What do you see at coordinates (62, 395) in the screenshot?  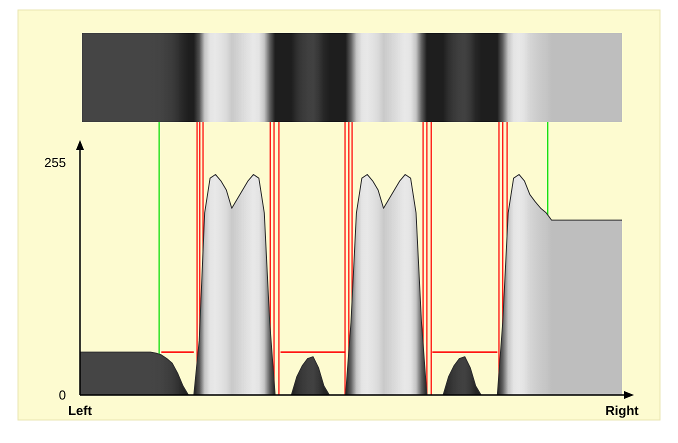 I see `y-tick-label: 0` at bounding box center [62, 395].